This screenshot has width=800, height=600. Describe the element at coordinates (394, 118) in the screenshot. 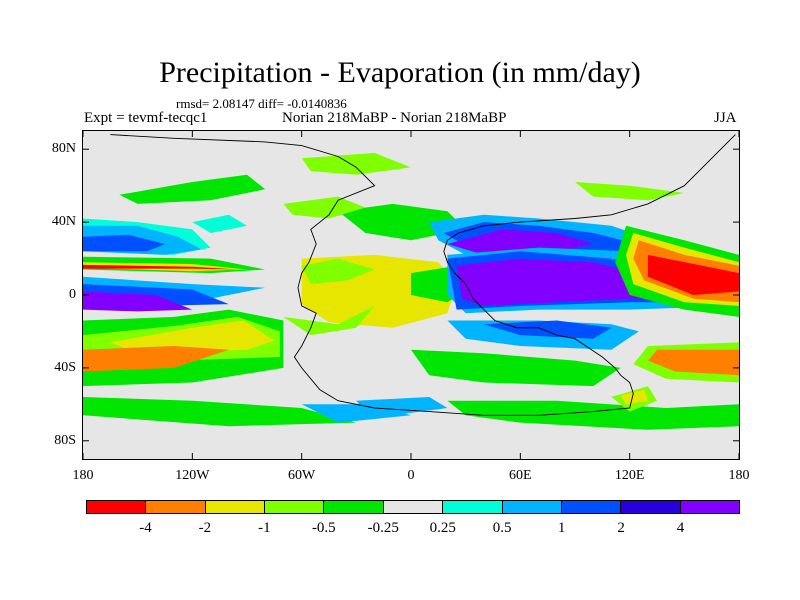

I see `cases-label: Norian 218MaBP - Norian 218MaBP` at that location.